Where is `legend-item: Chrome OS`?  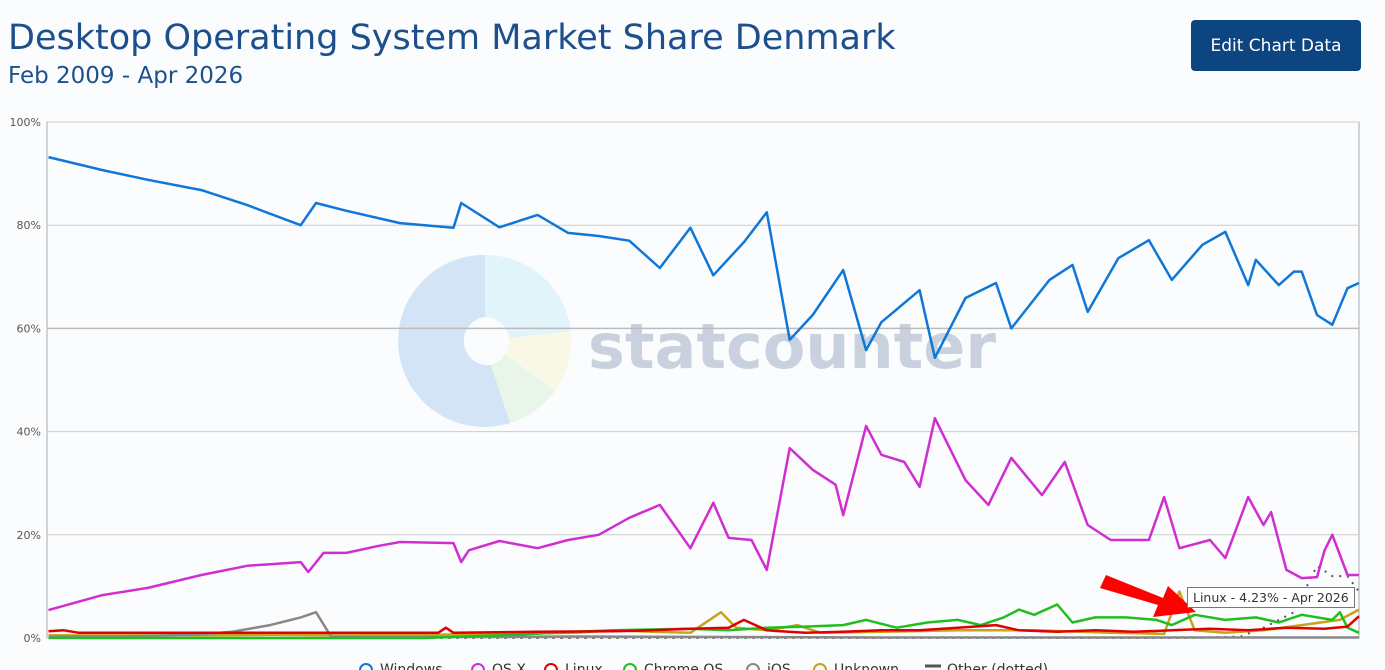
legend-item: Chrome OS is located at coordinates (673, 666).